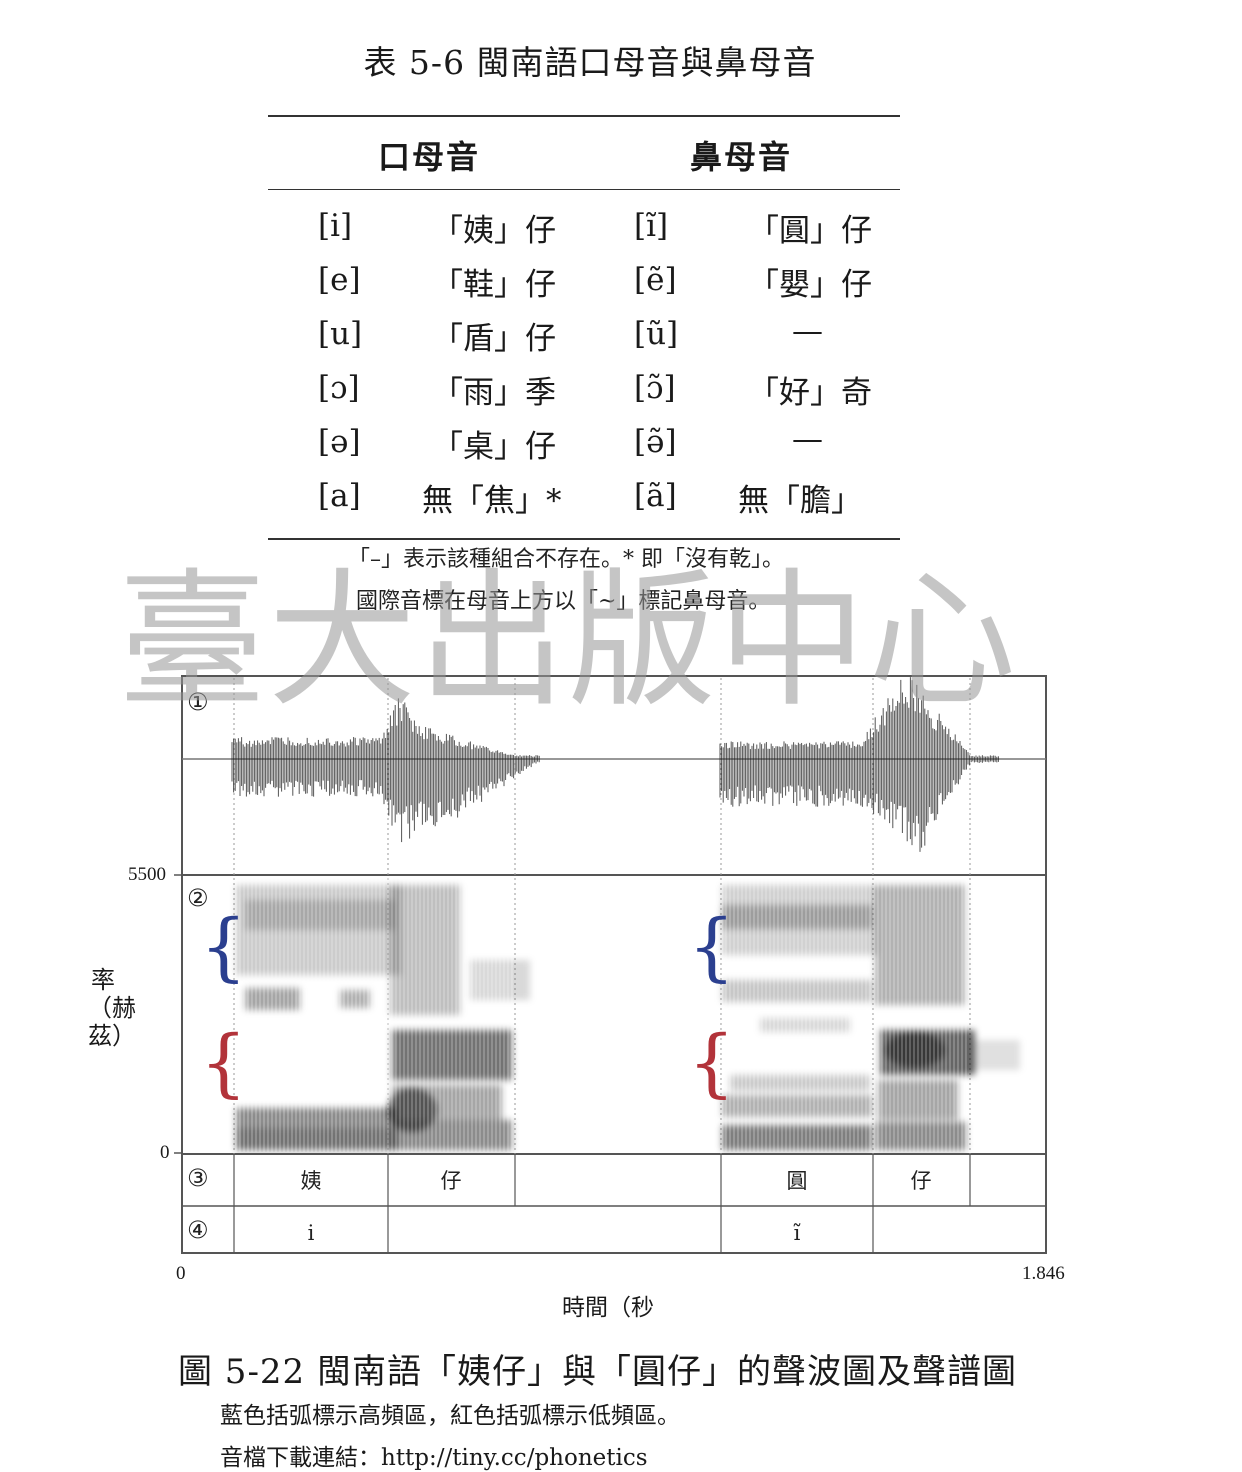 This screenshot has width=1242, height=1472. I want to click on nasal-ipa: [ĩ], so click(651, 226).